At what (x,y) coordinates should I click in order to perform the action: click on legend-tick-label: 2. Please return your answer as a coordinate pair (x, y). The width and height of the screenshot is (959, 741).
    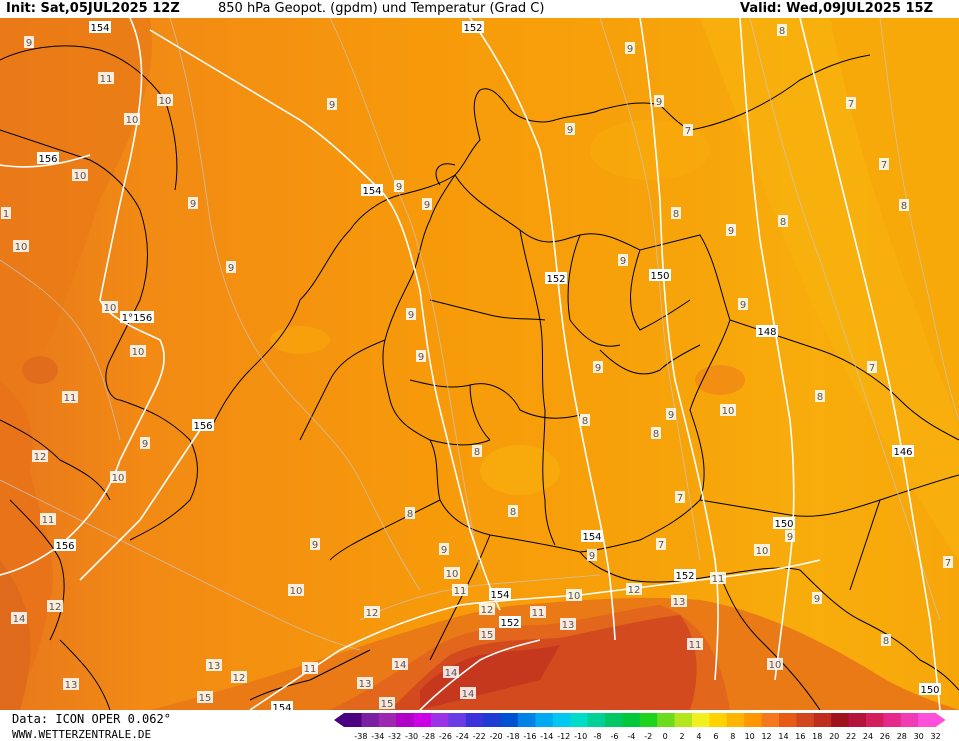
    Looking at the image, I should click on (682, 736).